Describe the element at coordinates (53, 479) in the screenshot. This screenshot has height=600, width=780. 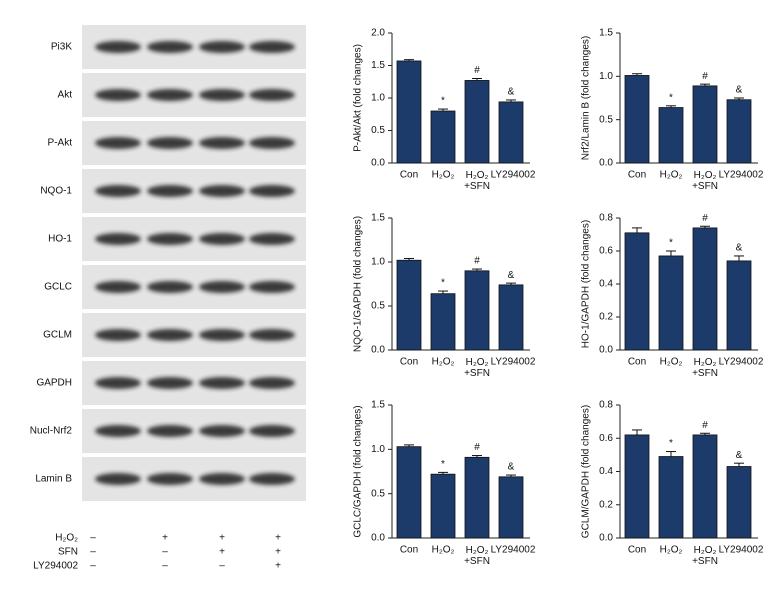
I see `blot-label: Lamin B` at that location.